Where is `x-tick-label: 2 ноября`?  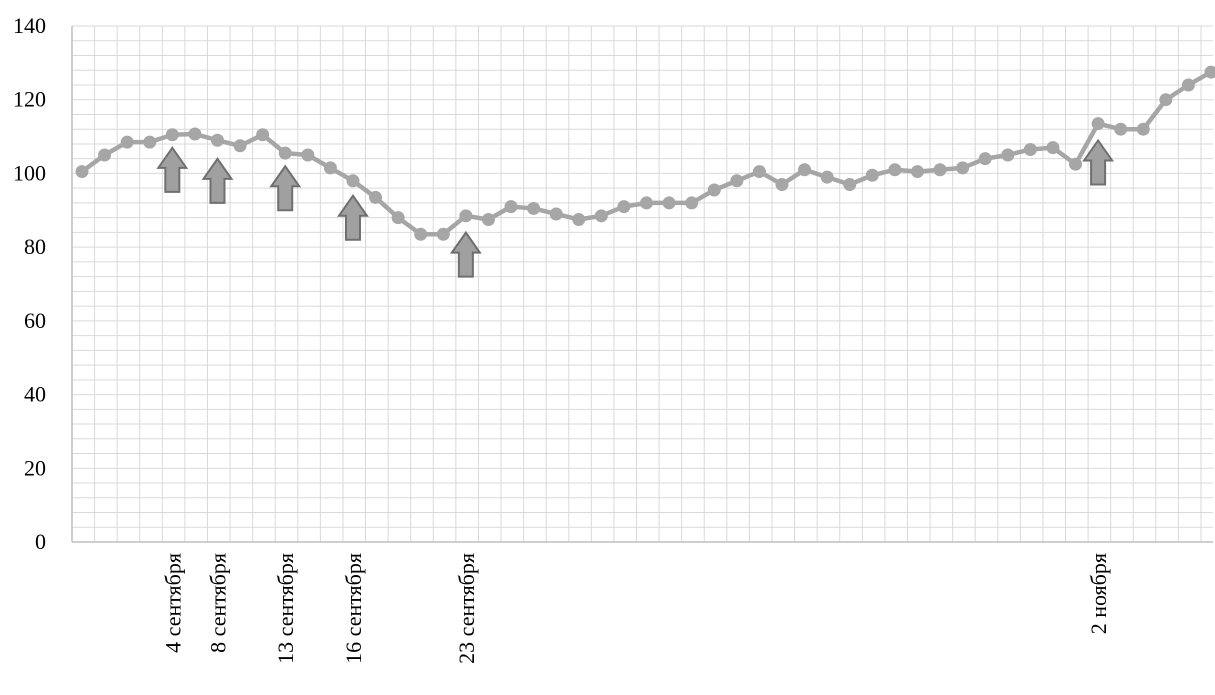 x-tick-label: 2 ноября is located at coordinates (1098, 593).